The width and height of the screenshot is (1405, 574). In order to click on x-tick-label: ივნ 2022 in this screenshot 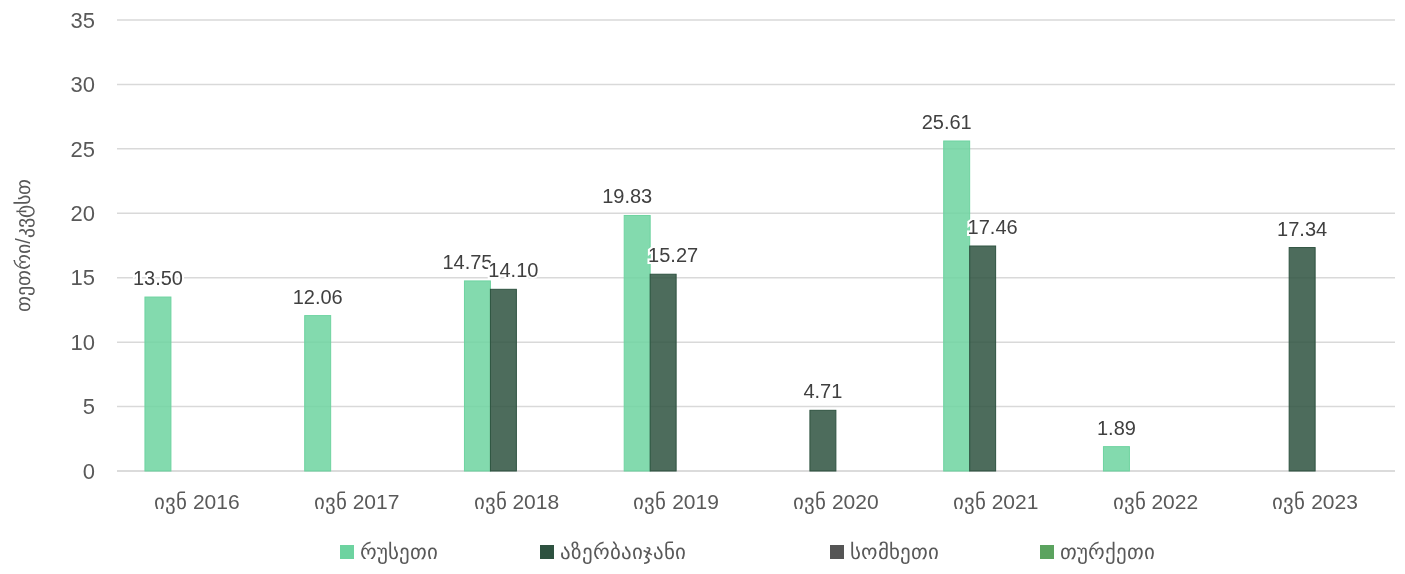, I will do `click(1155, 502)`.